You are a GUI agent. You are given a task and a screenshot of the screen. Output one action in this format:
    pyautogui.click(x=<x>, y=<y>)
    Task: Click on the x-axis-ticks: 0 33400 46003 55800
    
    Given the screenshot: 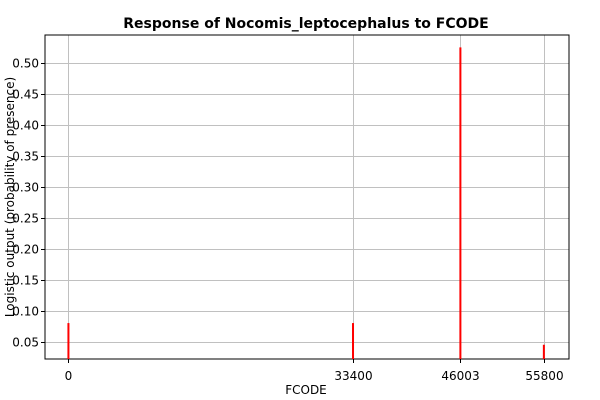 What is the action you would take?
    pyautogui.click(x=314, y=371)
    